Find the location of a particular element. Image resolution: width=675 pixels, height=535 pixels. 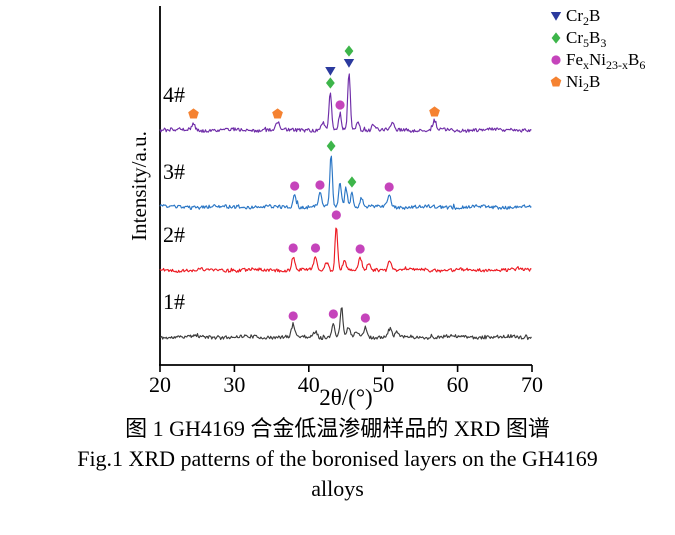

caption-chinese: 图 1 GH4169 合金低温渗硼样品的 XRD 图谱 is located at coordinates (337, 428).